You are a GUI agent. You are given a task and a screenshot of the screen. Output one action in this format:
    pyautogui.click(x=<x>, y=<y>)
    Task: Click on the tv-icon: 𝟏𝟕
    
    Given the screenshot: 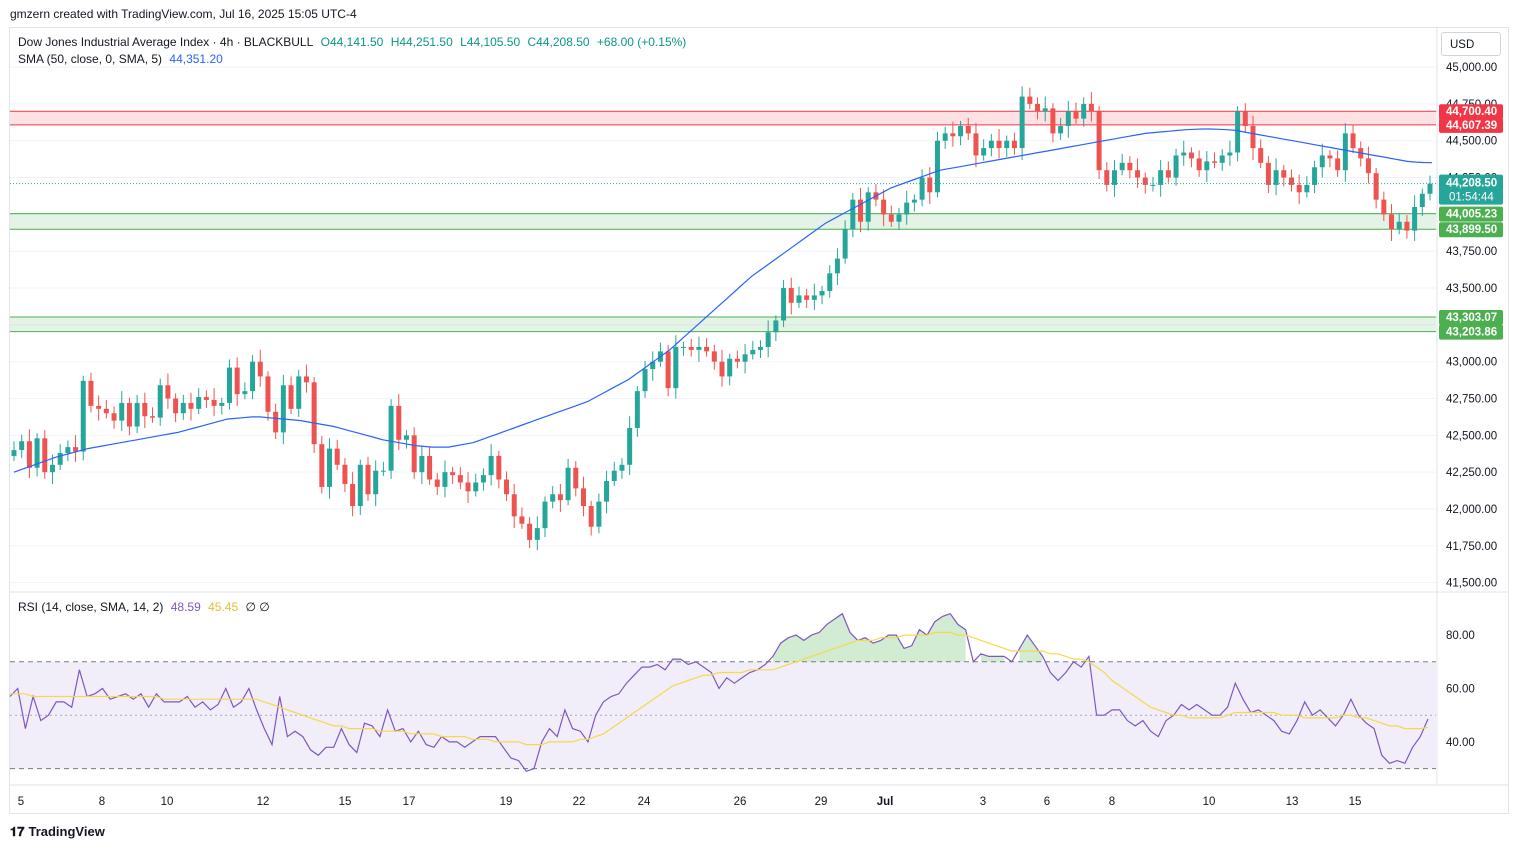 What is the action you would take?
    pyautogui.click(x=17, y=831)
    